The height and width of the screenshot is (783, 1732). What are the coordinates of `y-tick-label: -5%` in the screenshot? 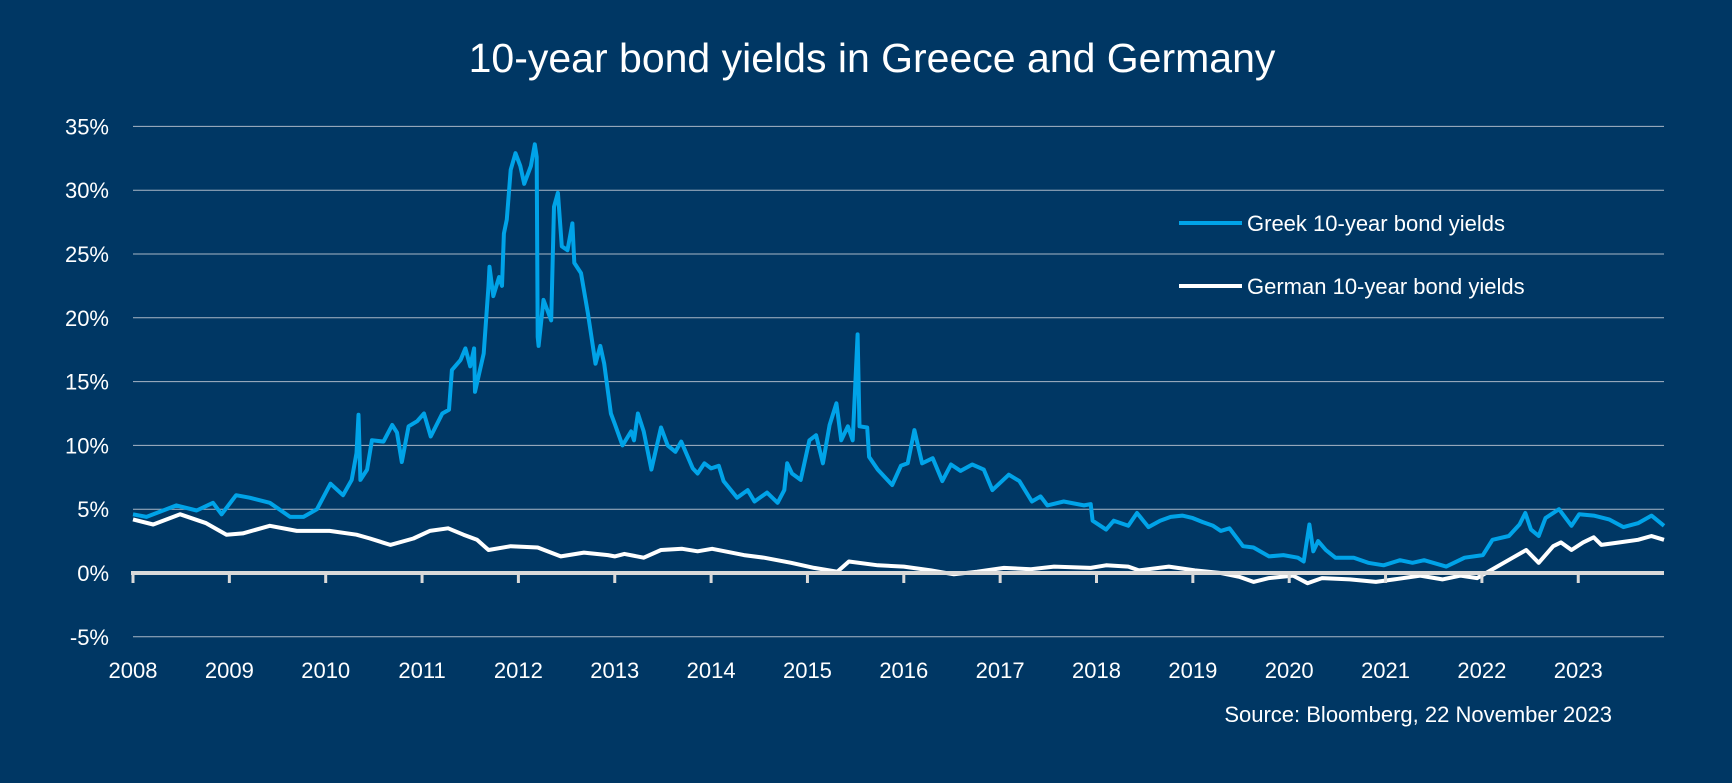 It's located at (89, 637).